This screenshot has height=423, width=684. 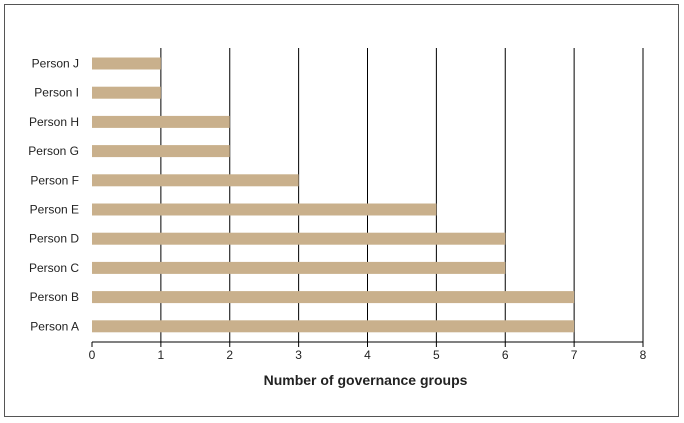 I want to click on bar-person-d, so click(x=299, y=238).